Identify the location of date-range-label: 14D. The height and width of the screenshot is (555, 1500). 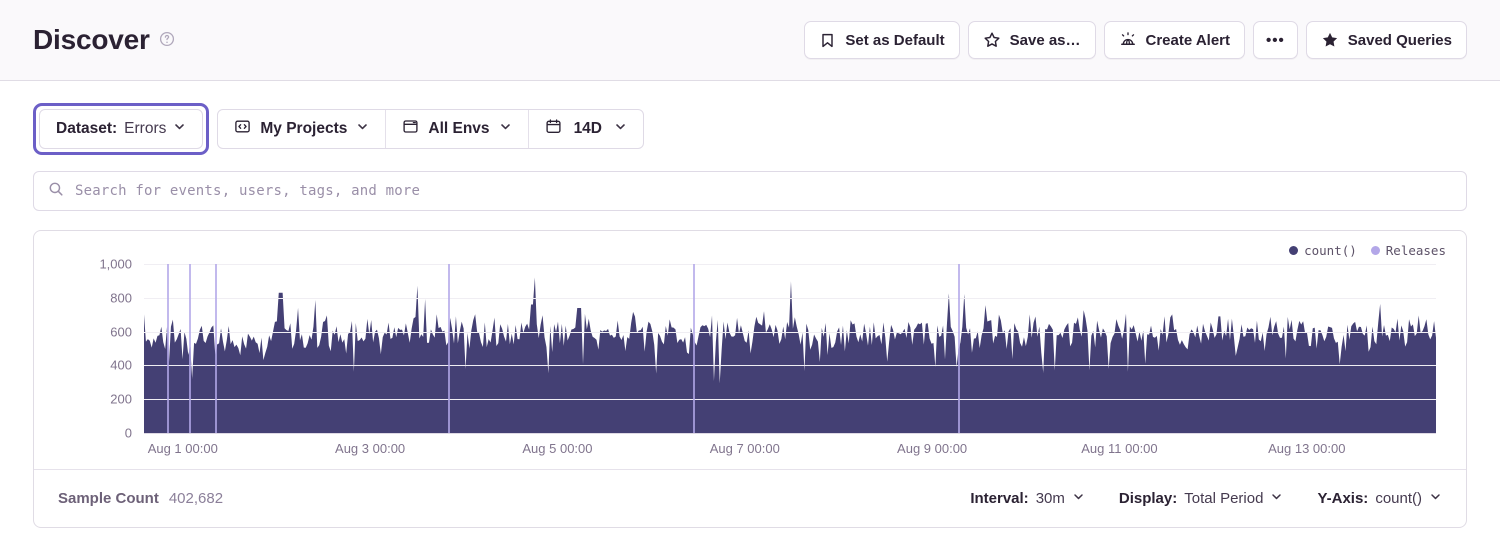
(587, 128).